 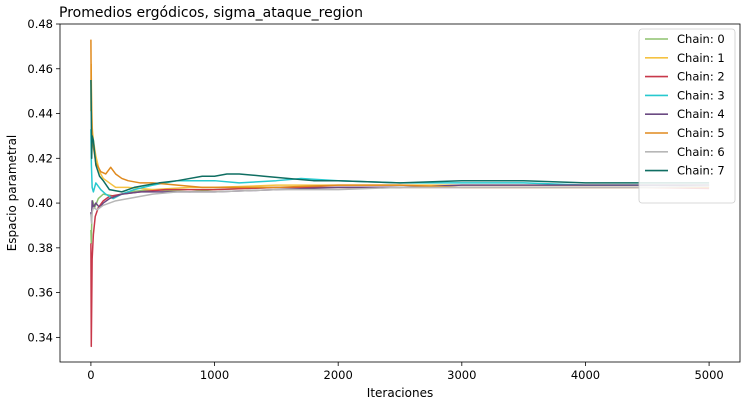 I want to click on y-tick-label: 0.44, so click(x=40, y=114).